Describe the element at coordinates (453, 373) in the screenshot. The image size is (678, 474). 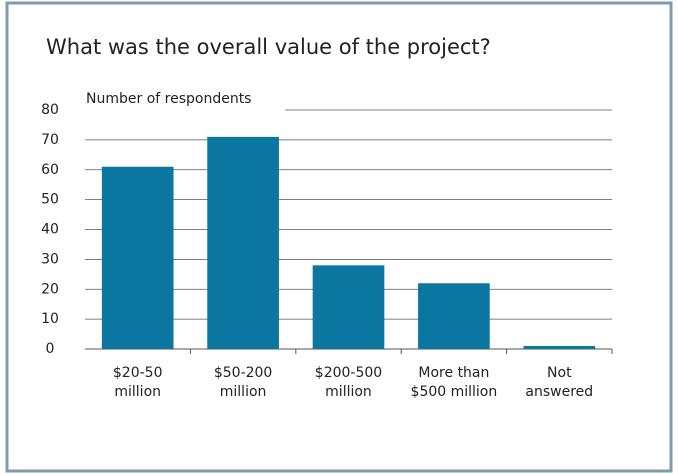
I see `x-tick-label: More than` at that location.